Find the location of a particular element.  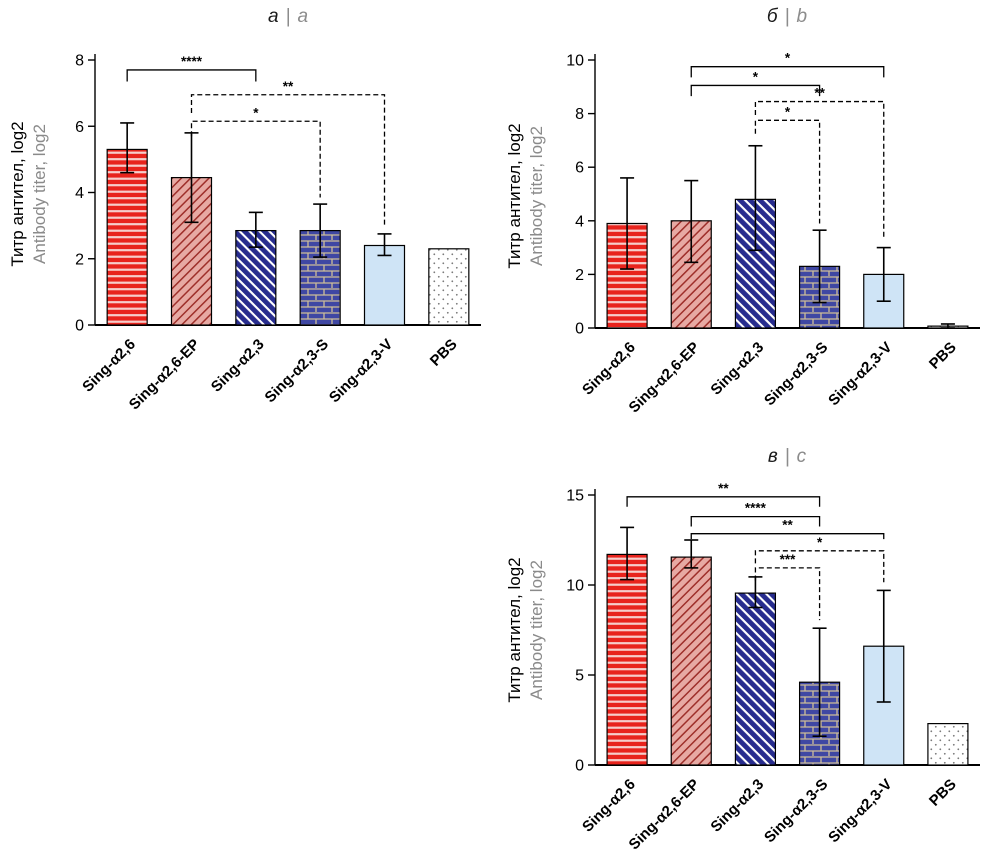

panel-a-title: а | a is located at coordinates (288, 17).